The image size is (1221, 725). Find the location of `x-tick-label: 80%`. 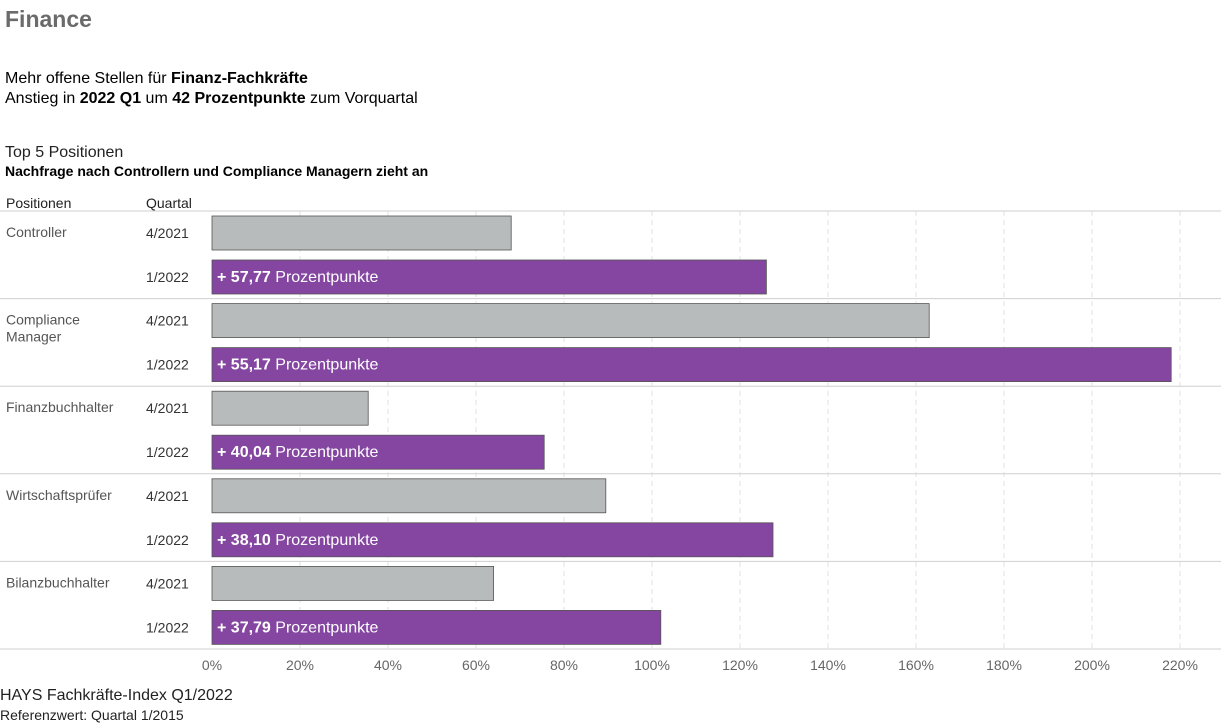

x-tick-label: 80% is located at coordinates (564, 665).